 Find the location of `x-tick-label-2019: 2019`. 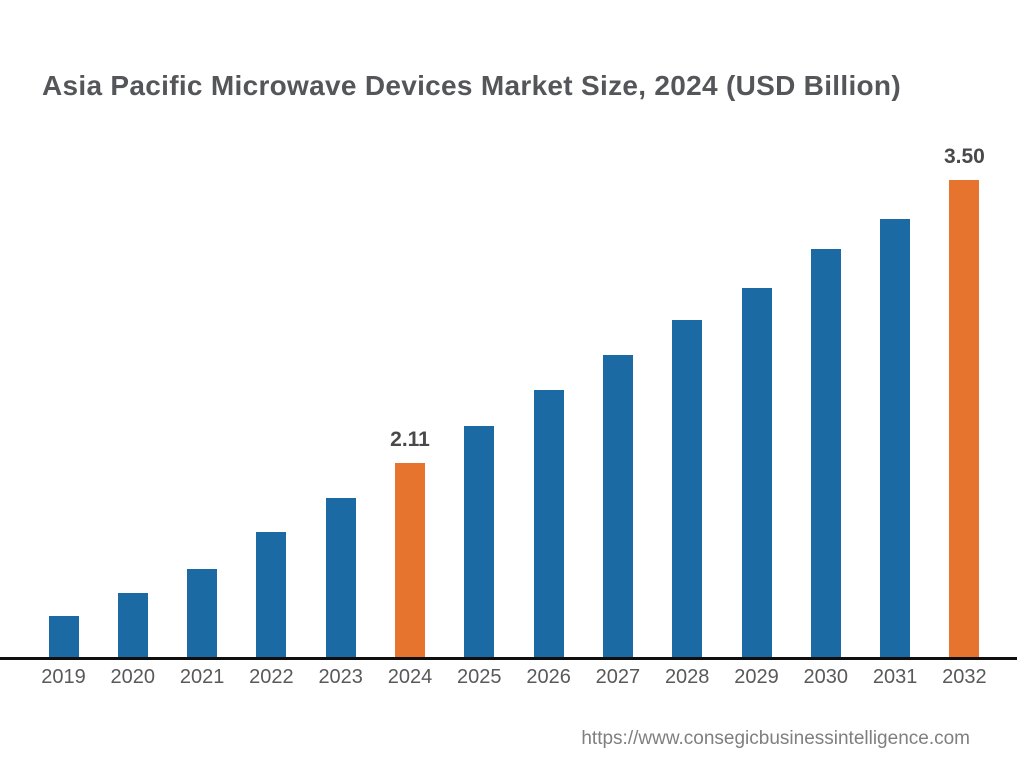

x-tick-label-2019: 2019 is located at coordinates (63, 677).